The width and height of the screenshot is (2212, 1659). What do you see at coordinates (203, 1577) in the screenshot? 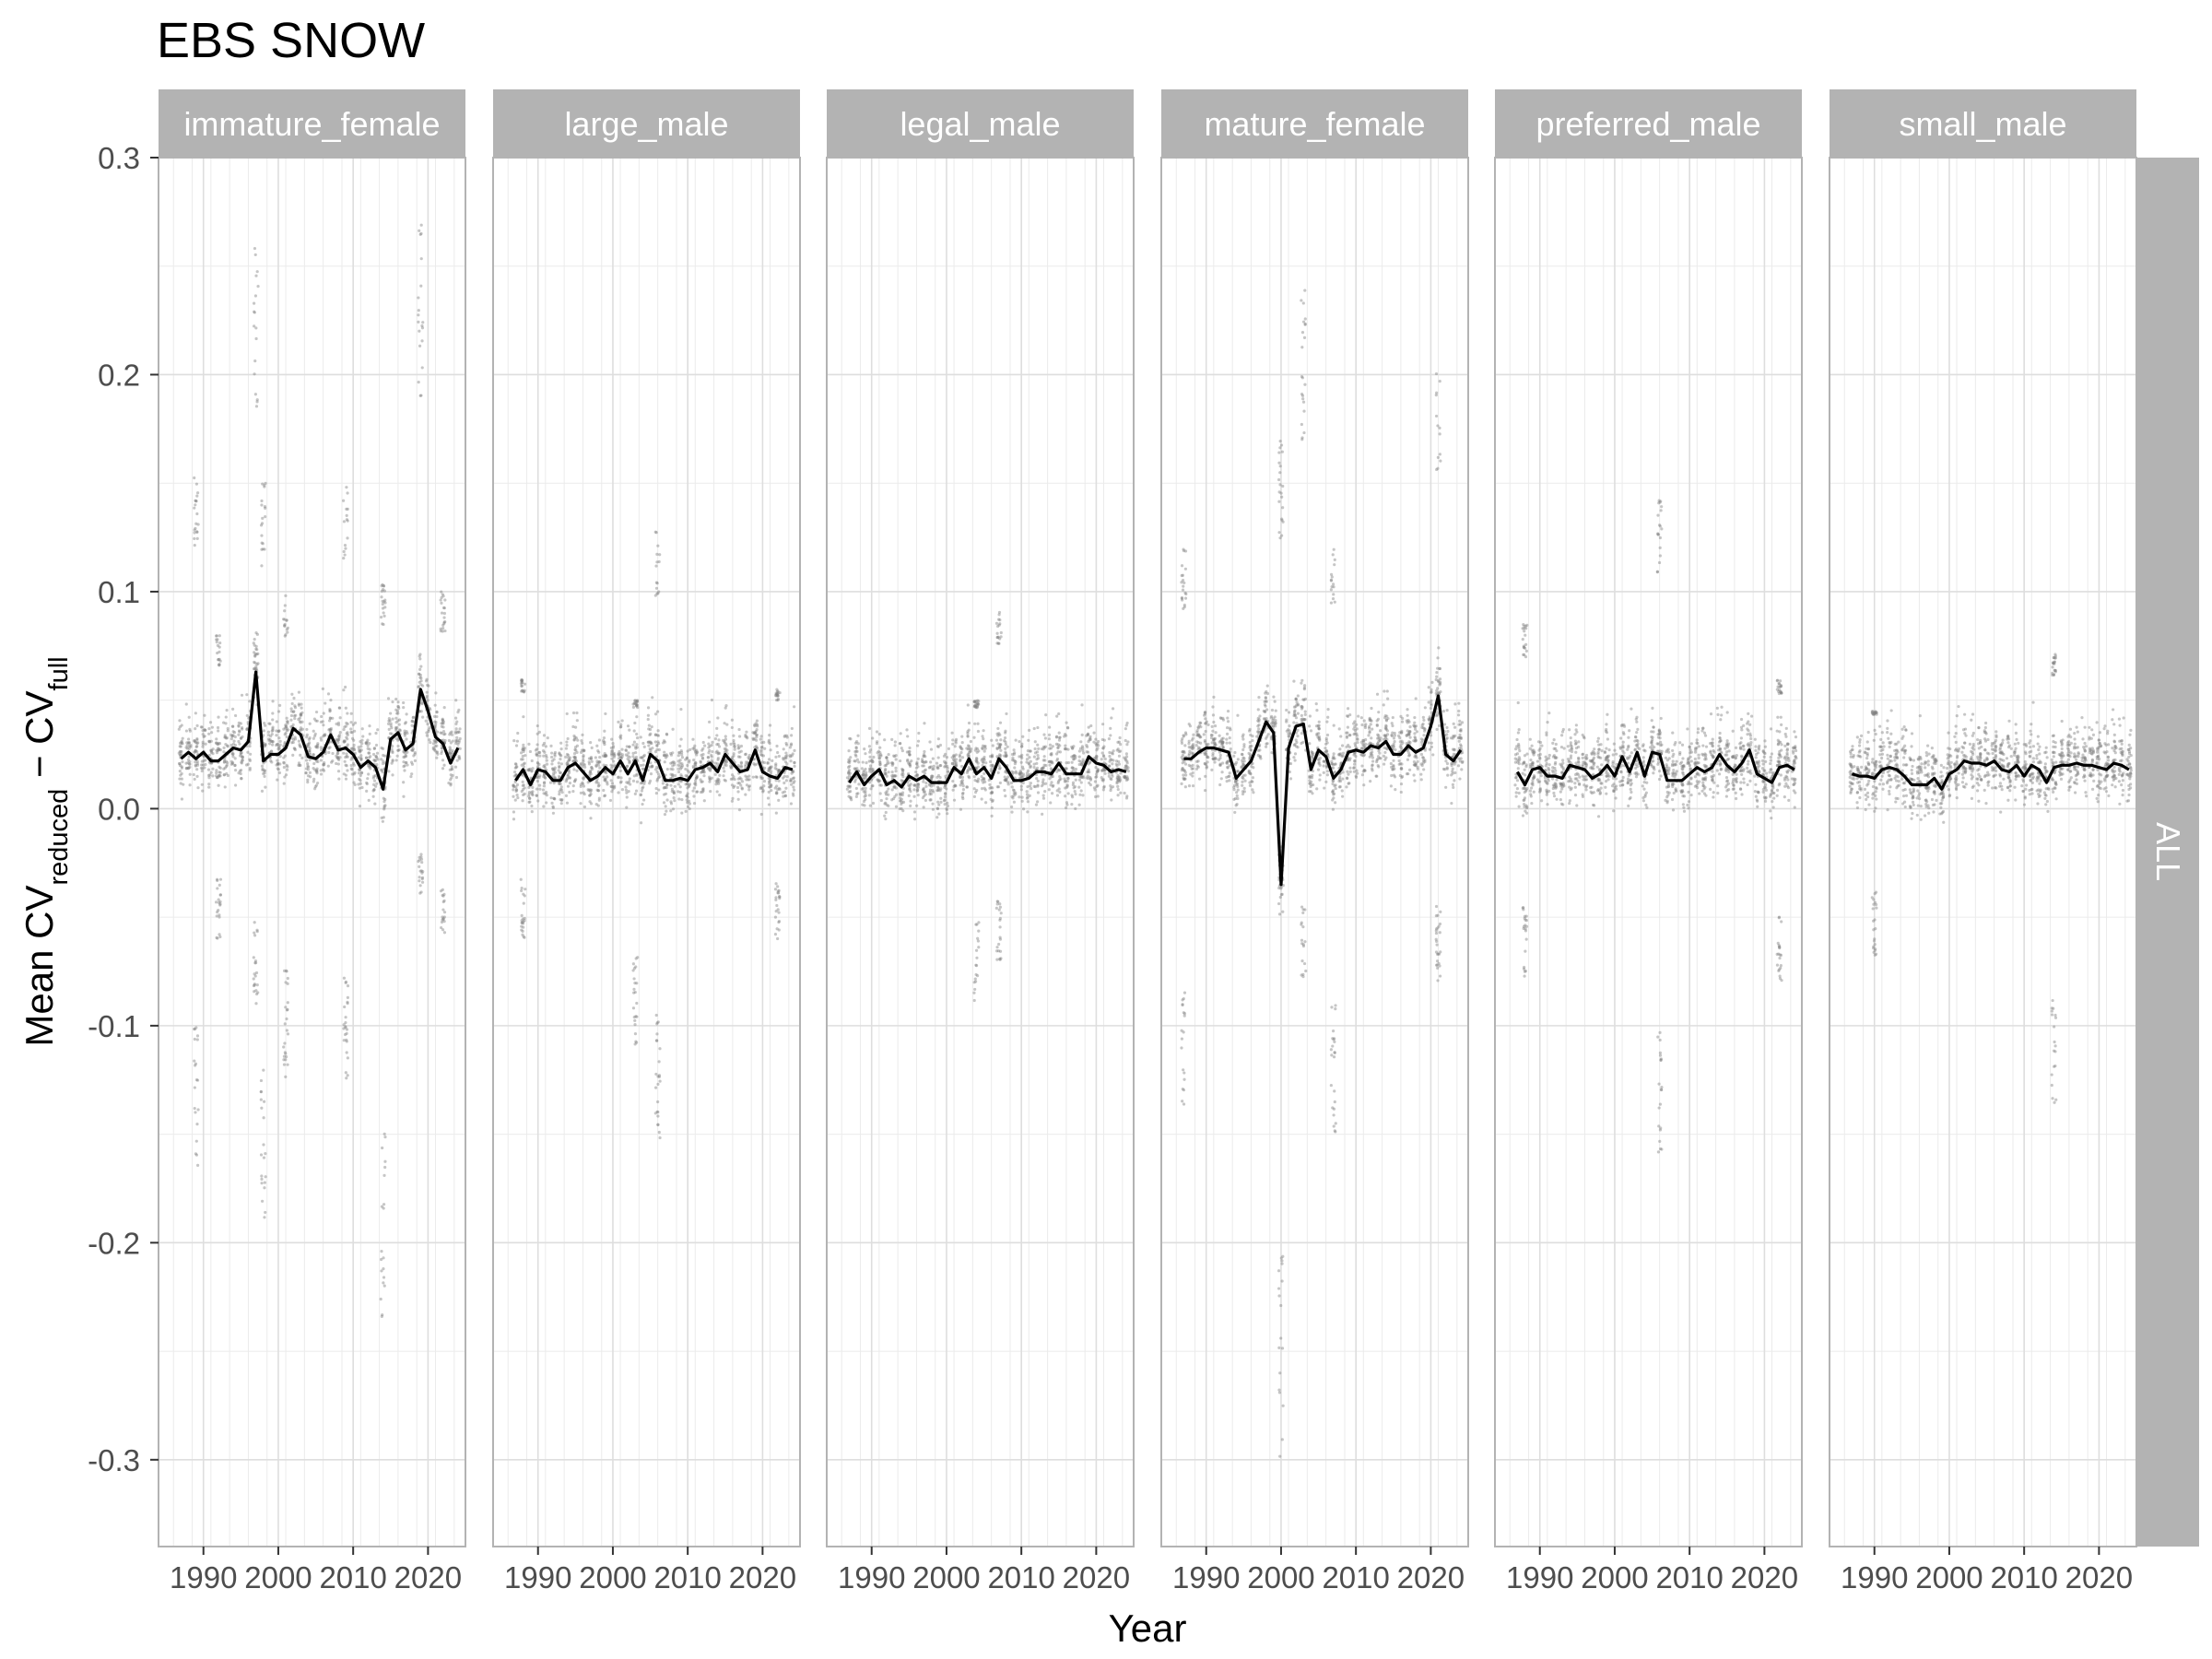
I see `x-tick-label: 1990` at bounding box center [203, 1577].